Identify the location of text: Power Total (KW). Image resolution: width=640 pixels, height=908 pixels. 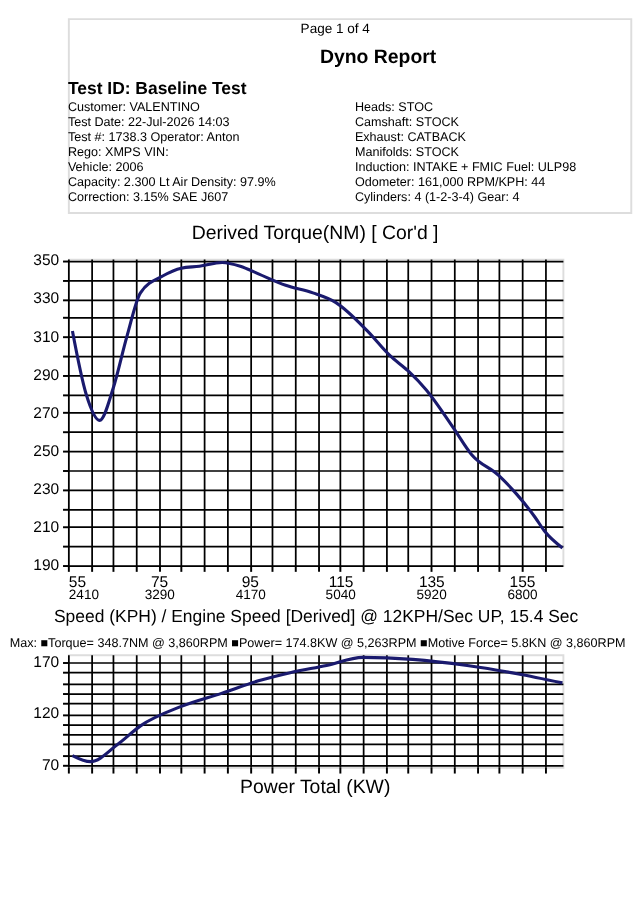
(315, 787).